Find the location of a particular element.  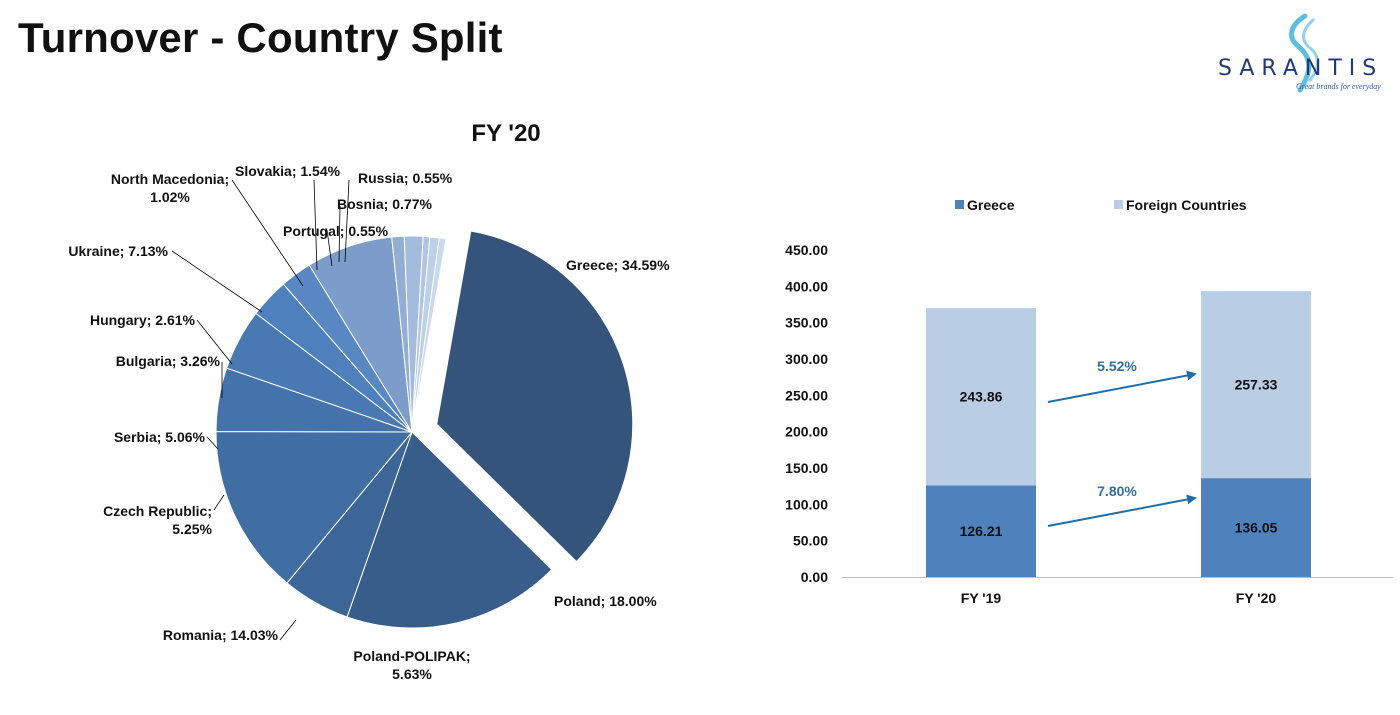

pie-slice-greece is located at coordinates (535, 396).